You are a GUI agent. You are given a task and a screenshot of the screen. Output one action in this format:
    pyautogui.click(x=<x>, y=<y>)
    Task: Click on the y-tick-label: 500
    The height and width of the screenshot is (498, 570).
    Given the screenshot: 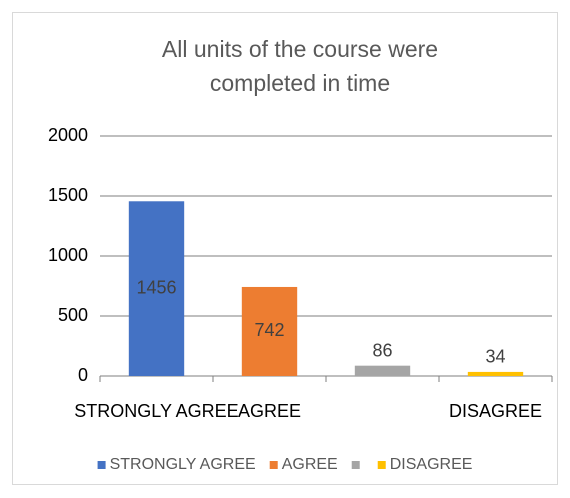 What is the action you would take?
    pyautogui.click(x=73, y=315)
    